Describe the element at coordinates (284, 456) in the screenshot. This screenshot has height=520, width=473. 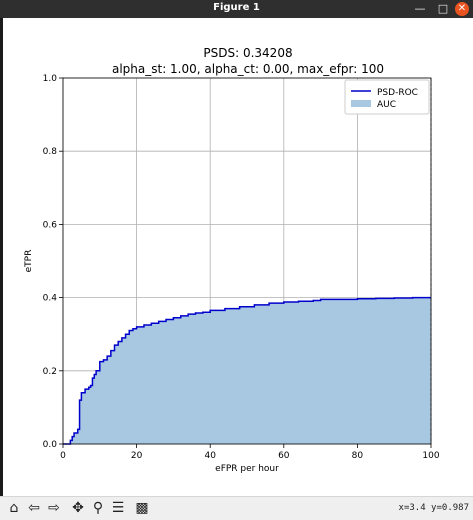
I see `x-tick-label: 60` at that location.